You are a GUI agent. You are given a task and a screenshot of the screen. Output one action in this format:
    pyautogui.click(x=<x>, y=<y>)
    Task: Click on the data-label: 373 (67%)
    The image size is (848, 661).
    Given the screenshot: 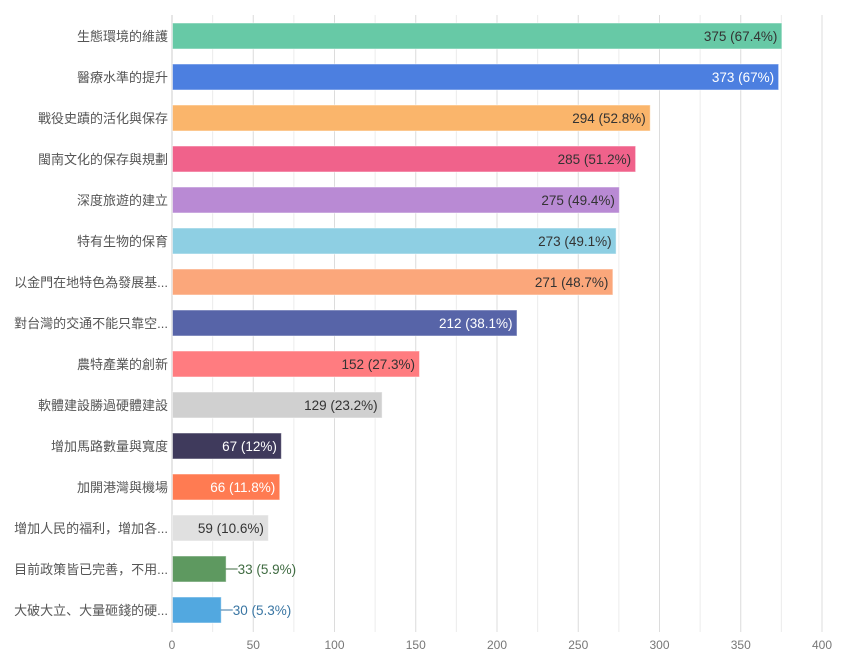 What is the action you would take?
    pyautogui.click(x=743, y=77)
    